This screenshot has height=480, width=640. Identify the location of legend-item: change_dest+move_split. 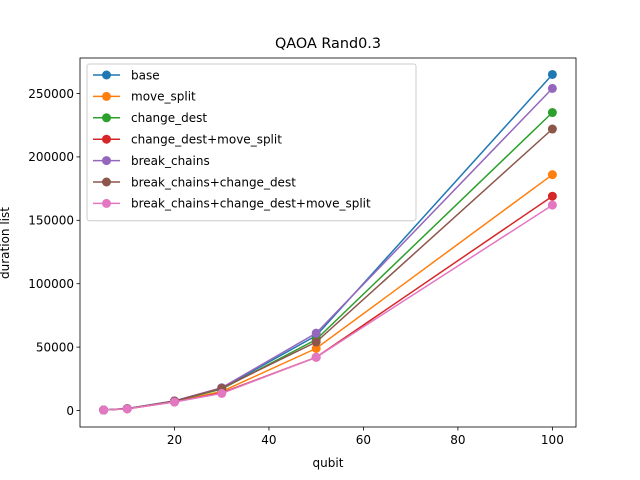
(187, 140).